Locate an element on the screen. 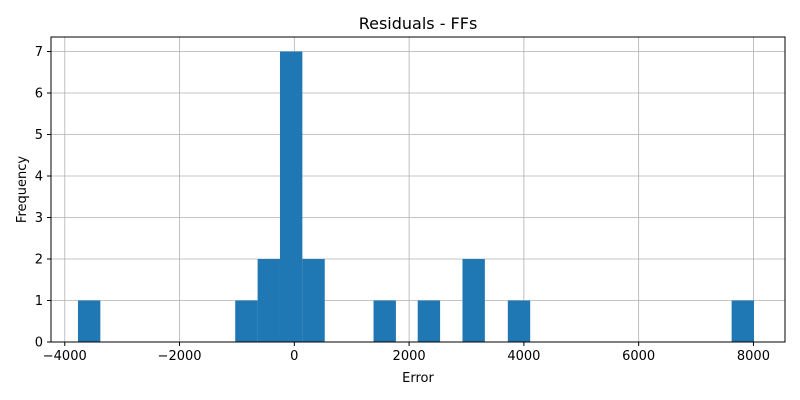 Image resolution: width=800 pixels, height=400 pixels. y-tick-label: 4 is located at coordinates (39, 177).